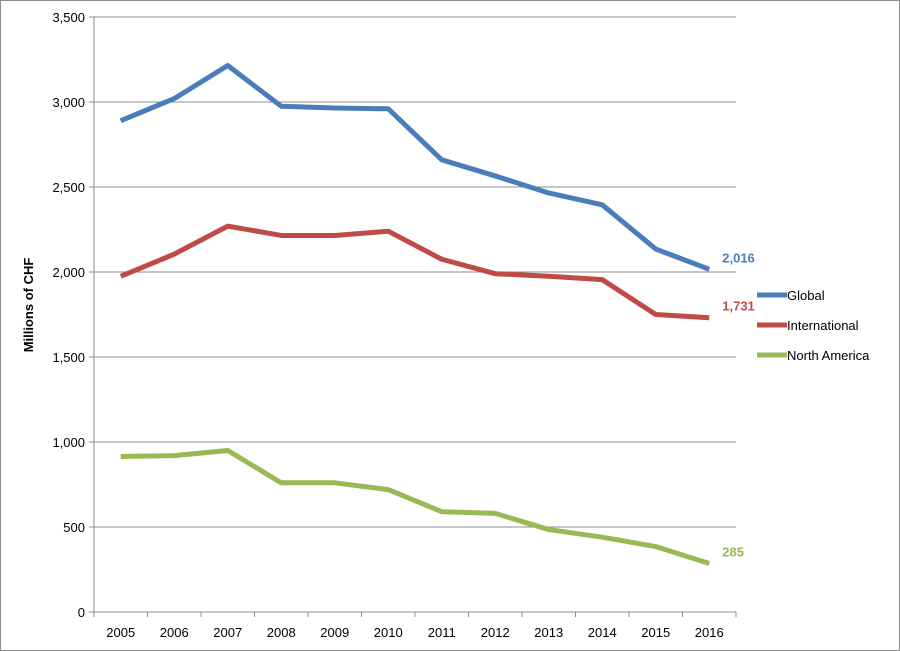 This screenshot has width=900, height=651. What do you see at coordinates (174, 632) in the screenshot?
I see `x-tick-label-2006: 2006` at bounding box center [174, 632].